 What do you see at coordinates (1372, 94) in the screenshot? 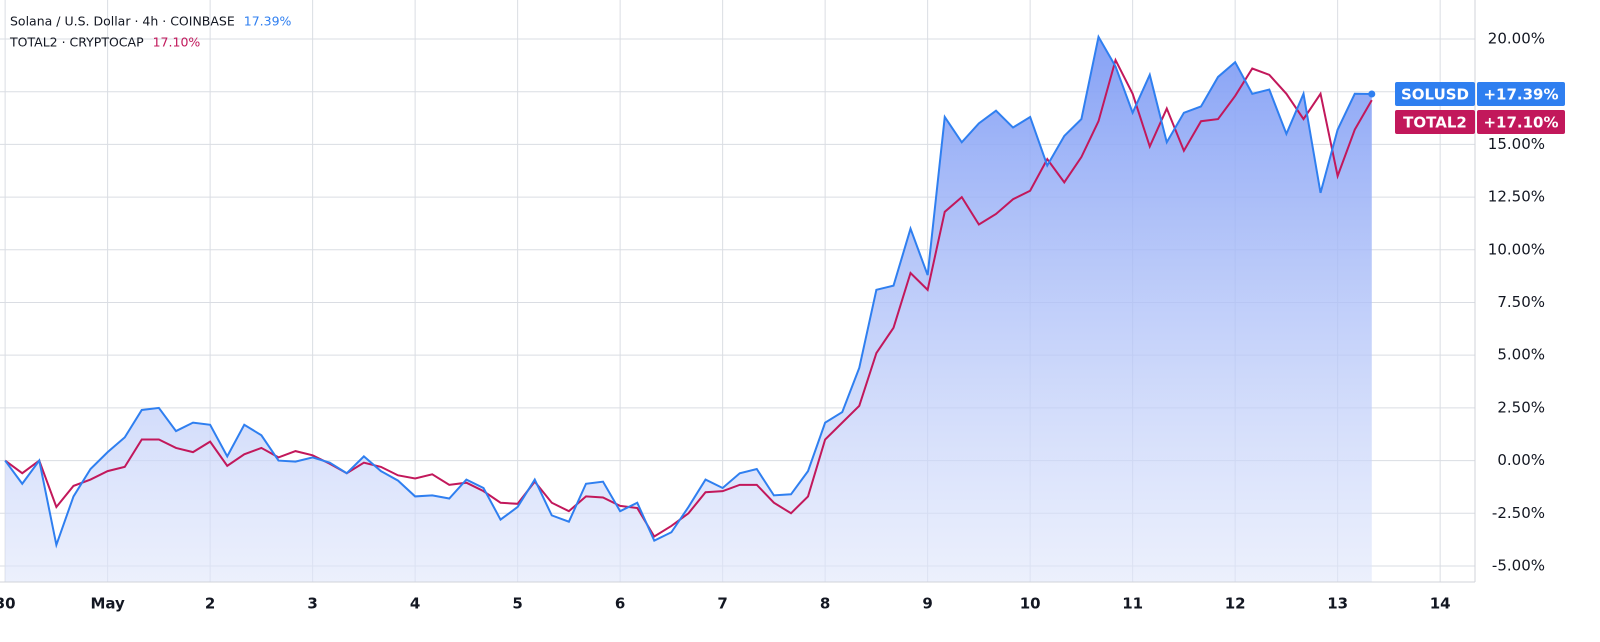
I see `last-point` at bounding box center [1372, 94].